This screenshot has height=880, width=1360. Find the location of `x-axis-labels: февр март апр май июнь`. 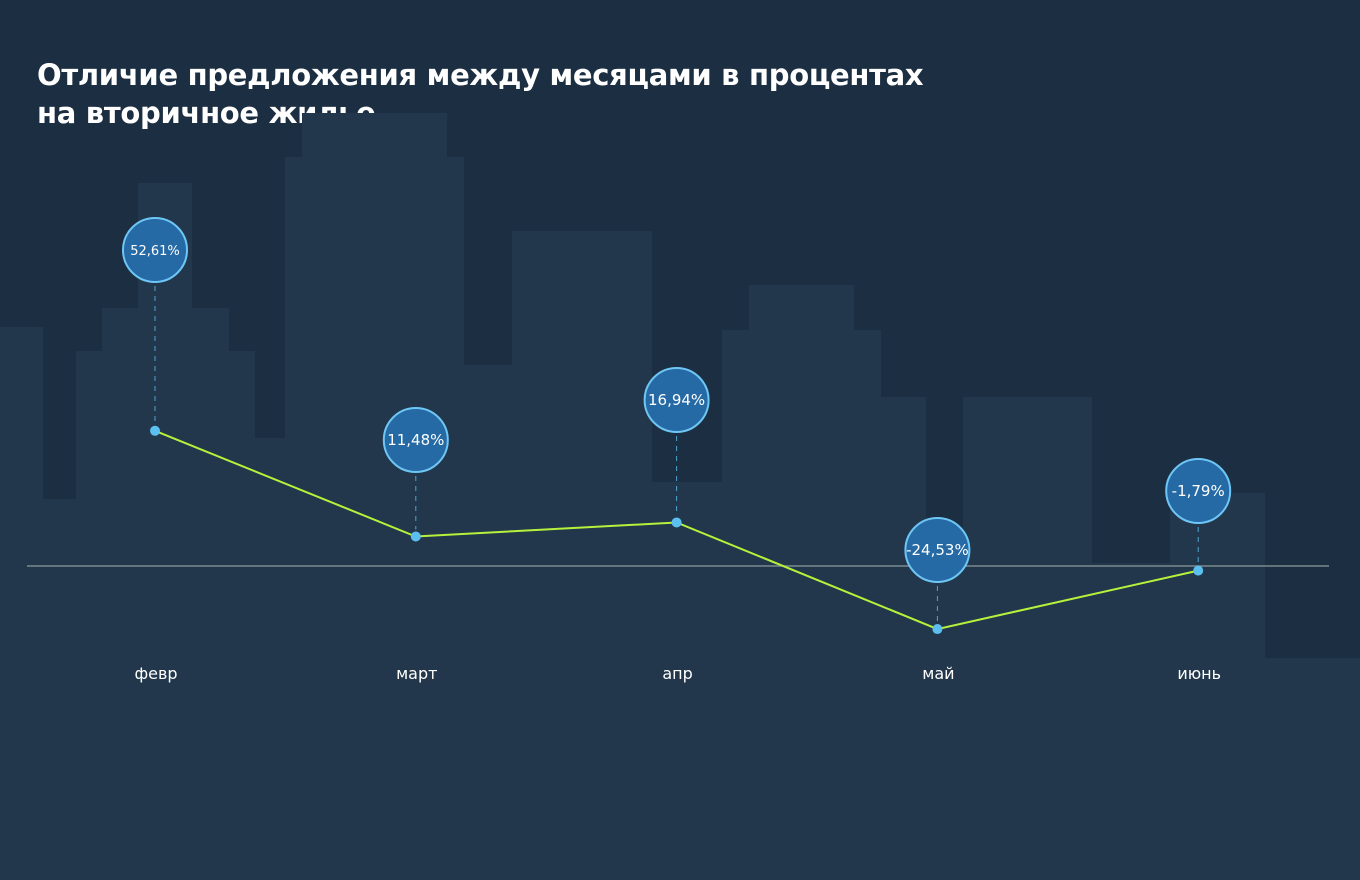

x-axis-labels: февр март апр май июнь is located at coordinates (677, 673).